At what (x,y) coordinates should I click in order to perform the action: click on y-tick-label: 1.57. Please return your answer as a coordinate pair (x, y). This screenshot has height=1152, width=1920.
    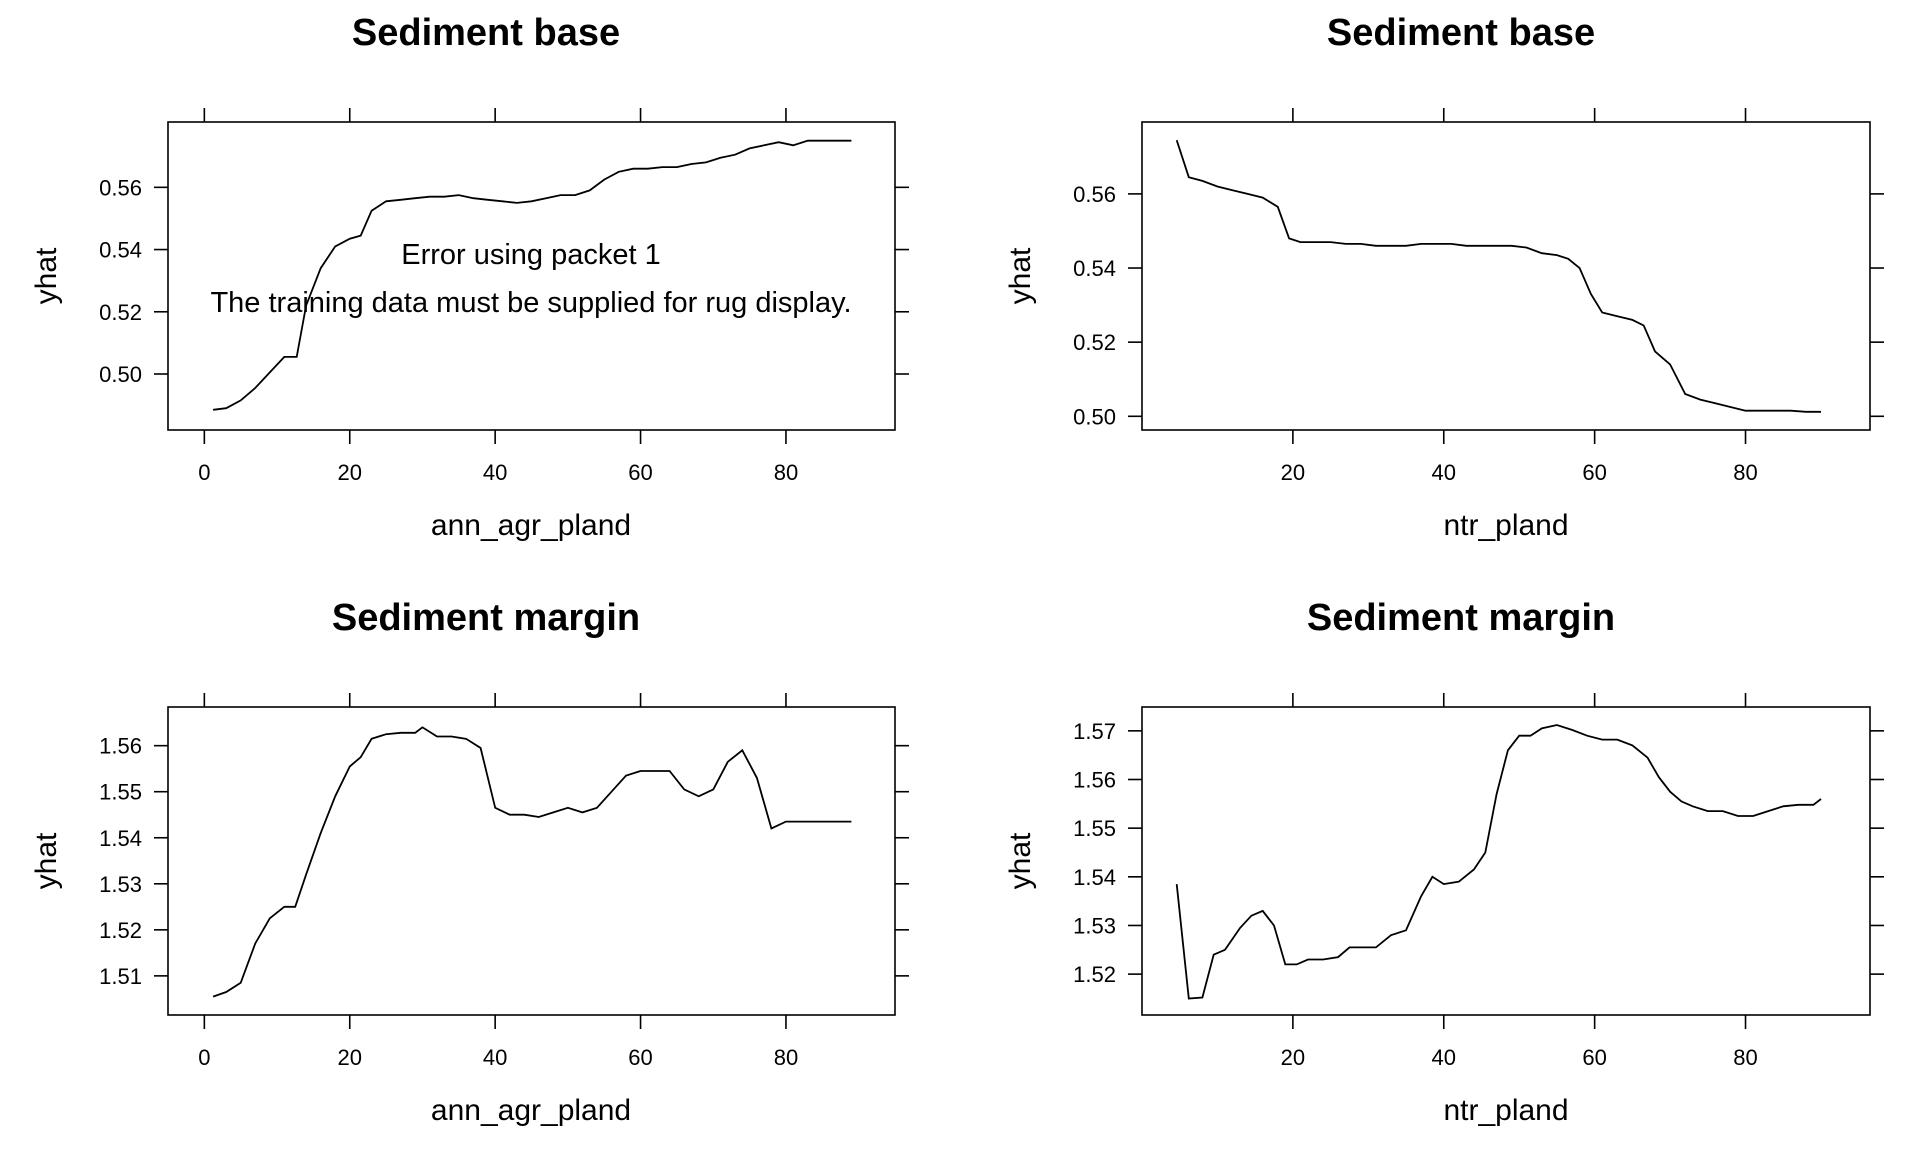
    Looking at the image, I should click on (1094, 731).